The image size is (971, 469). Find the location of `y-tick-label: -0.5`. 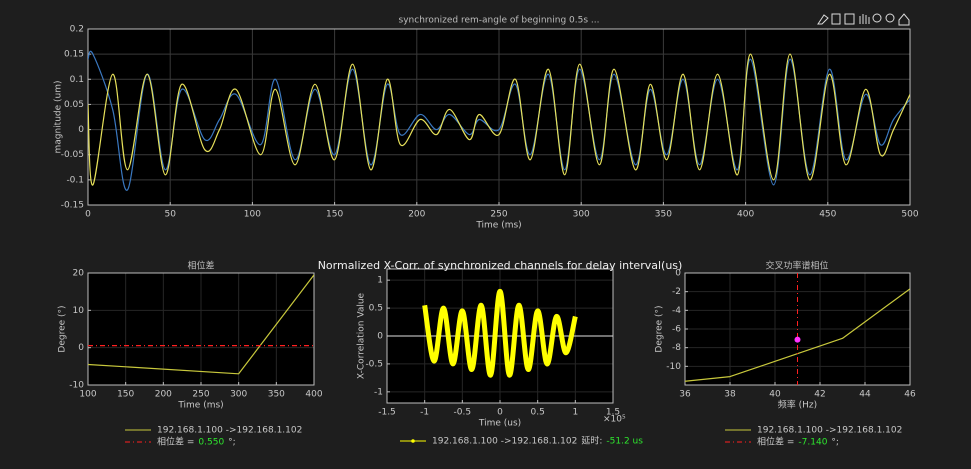

y-tick-label: -0.5 is located at coordinates (374, 364).